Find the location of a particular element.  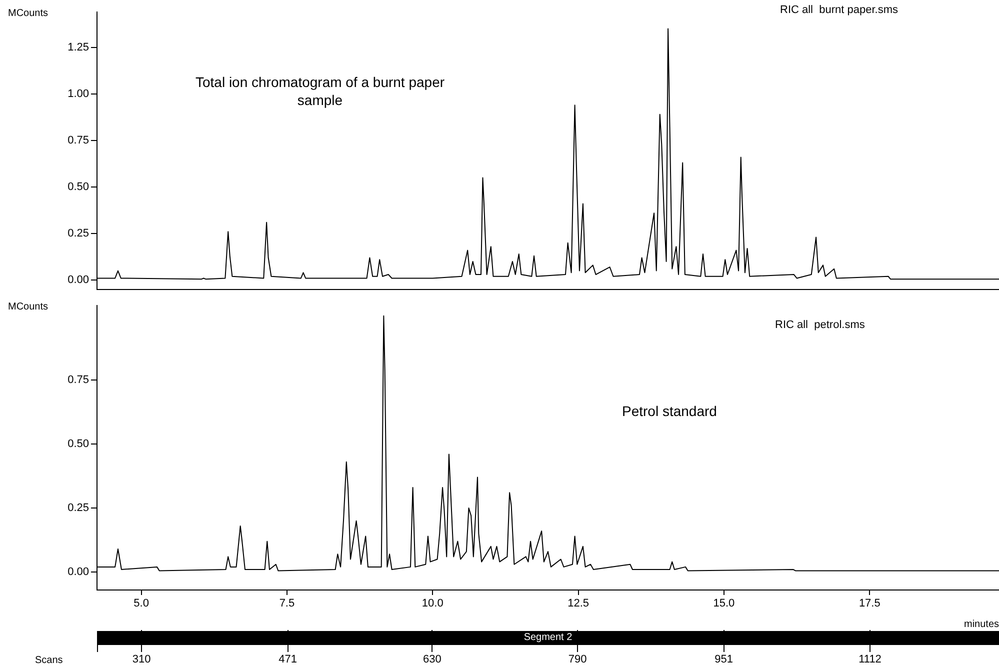

x-axis-title: minutes is located at coordinates (981, 624).